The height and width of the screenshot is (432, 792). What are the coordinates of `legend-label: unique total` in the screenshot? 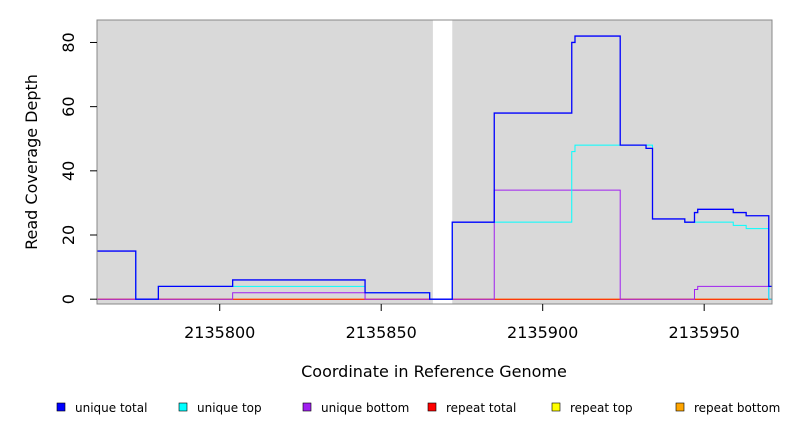 It's located at (111, 408).